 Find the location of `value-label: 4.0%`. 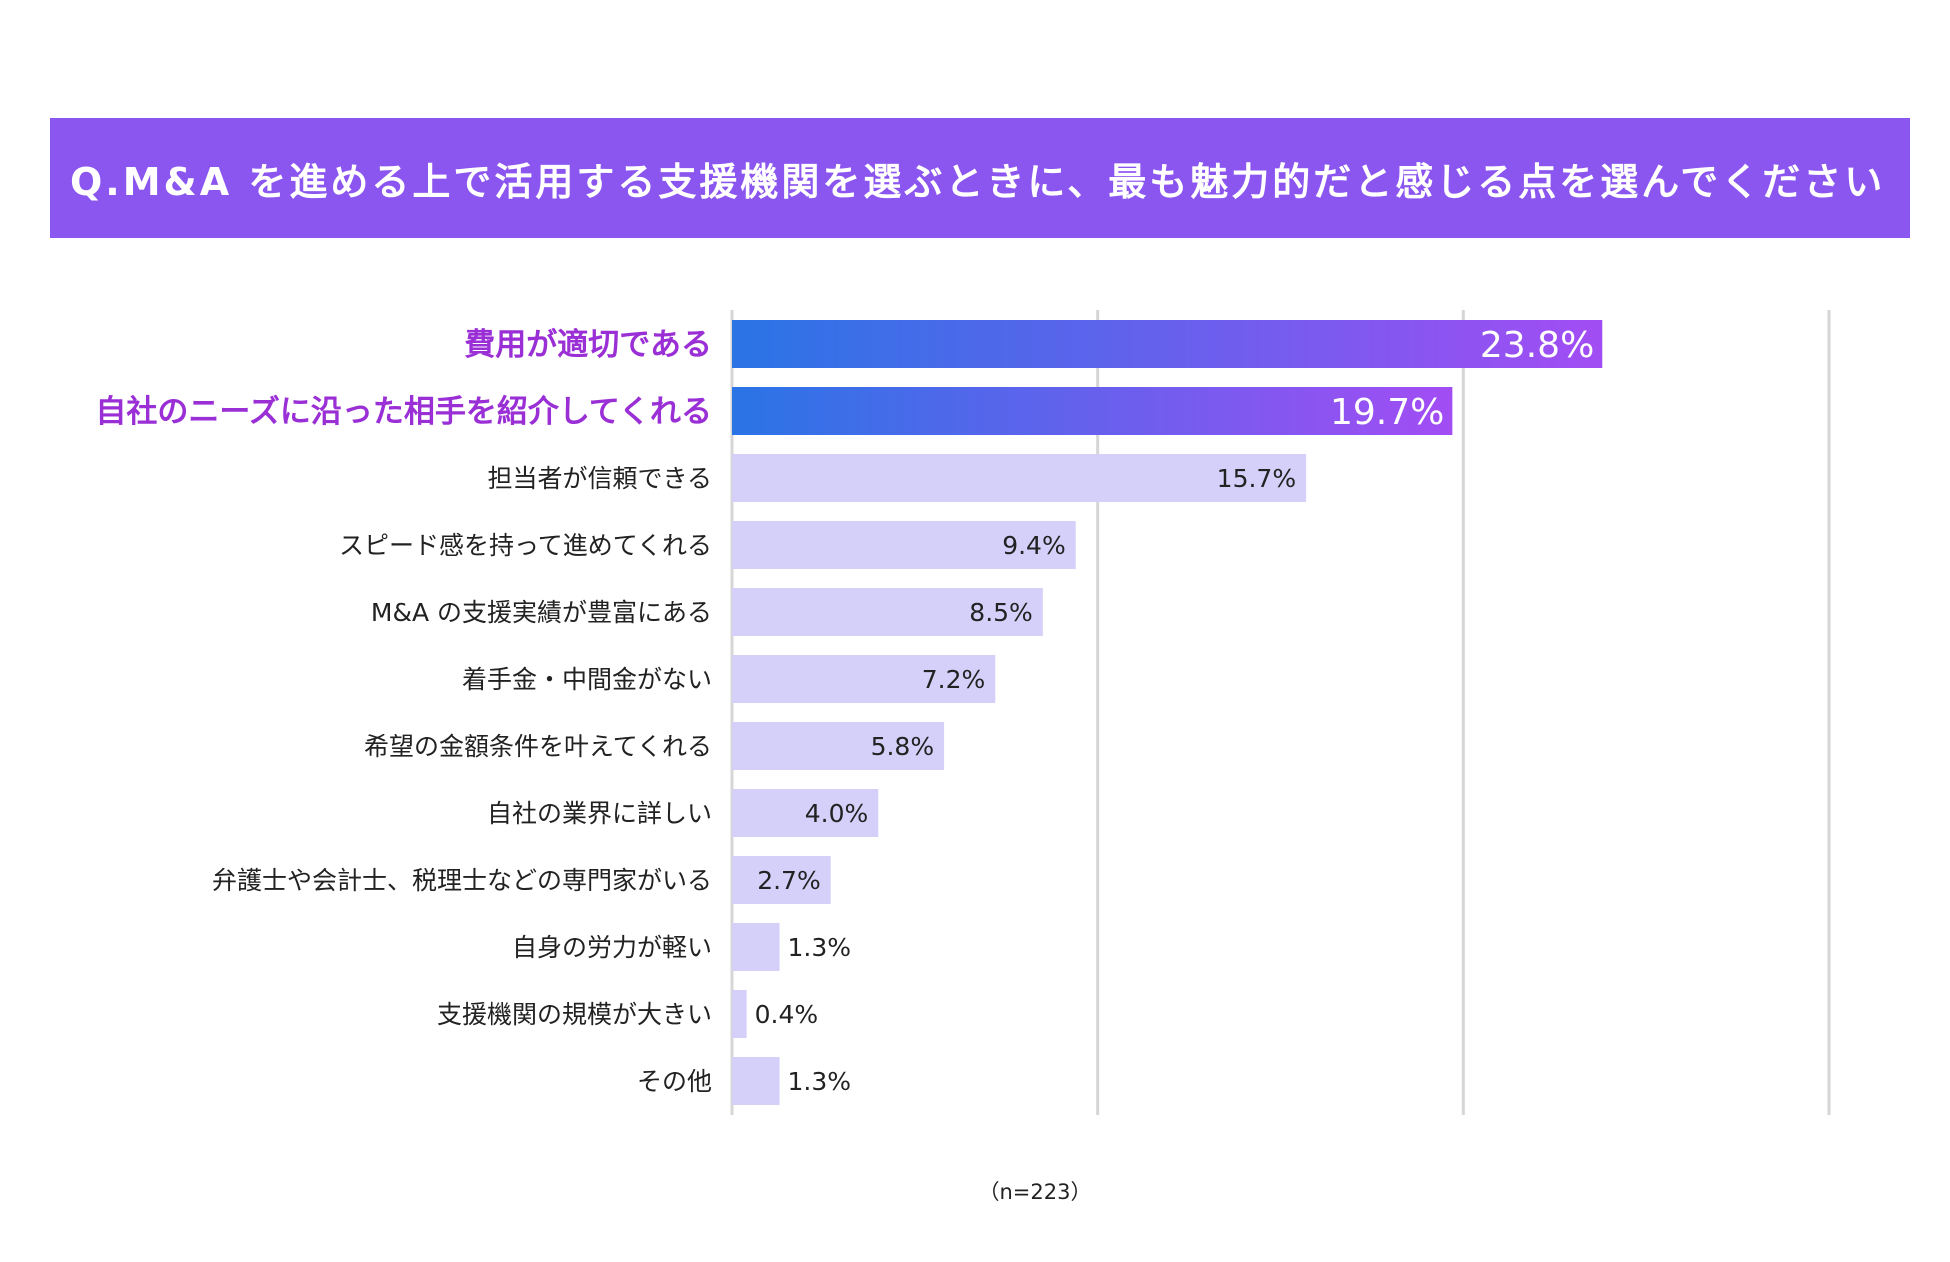

value-label: 4.0% is located at coordinates (837, 813).